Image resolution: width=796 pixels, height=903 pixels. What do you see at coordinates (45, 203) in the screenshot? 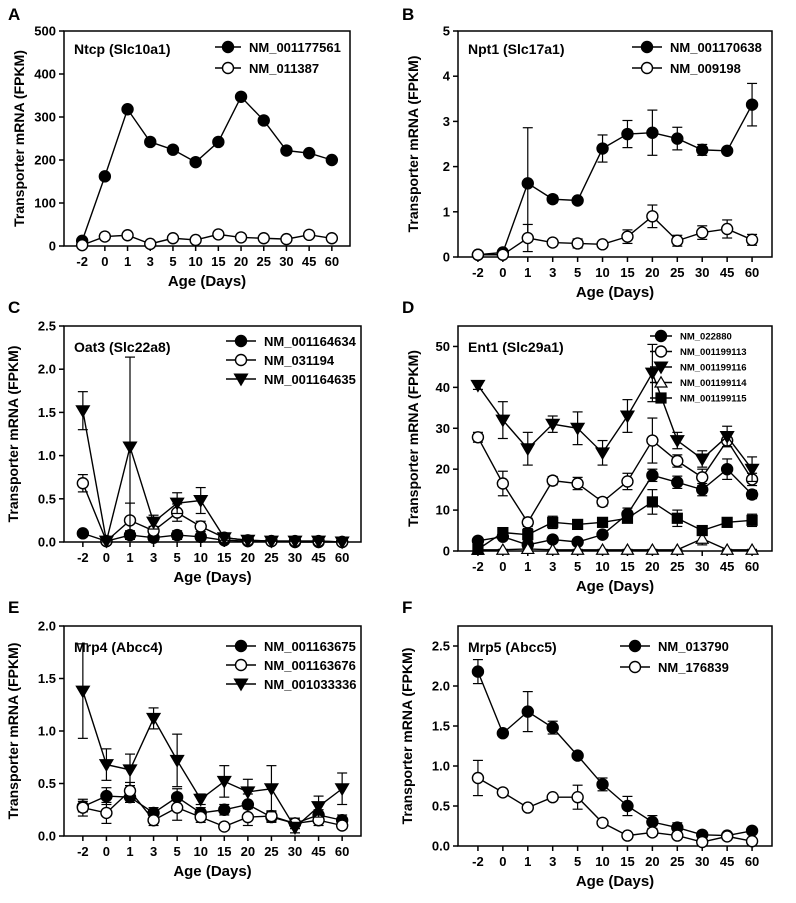
I see `y-tick-label: 100` at bounding box center [45, 203].